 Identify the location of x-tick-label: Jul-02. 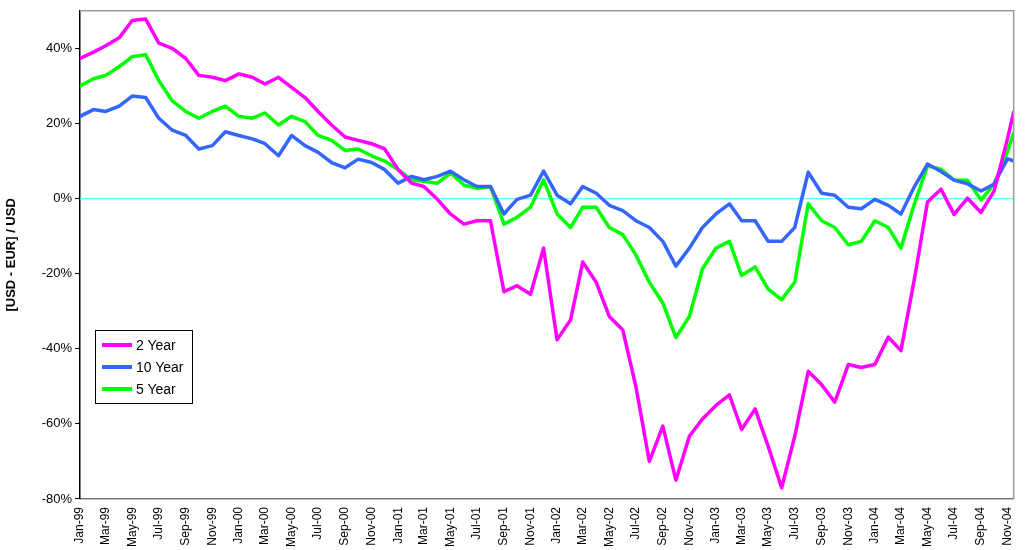
(635, 523).